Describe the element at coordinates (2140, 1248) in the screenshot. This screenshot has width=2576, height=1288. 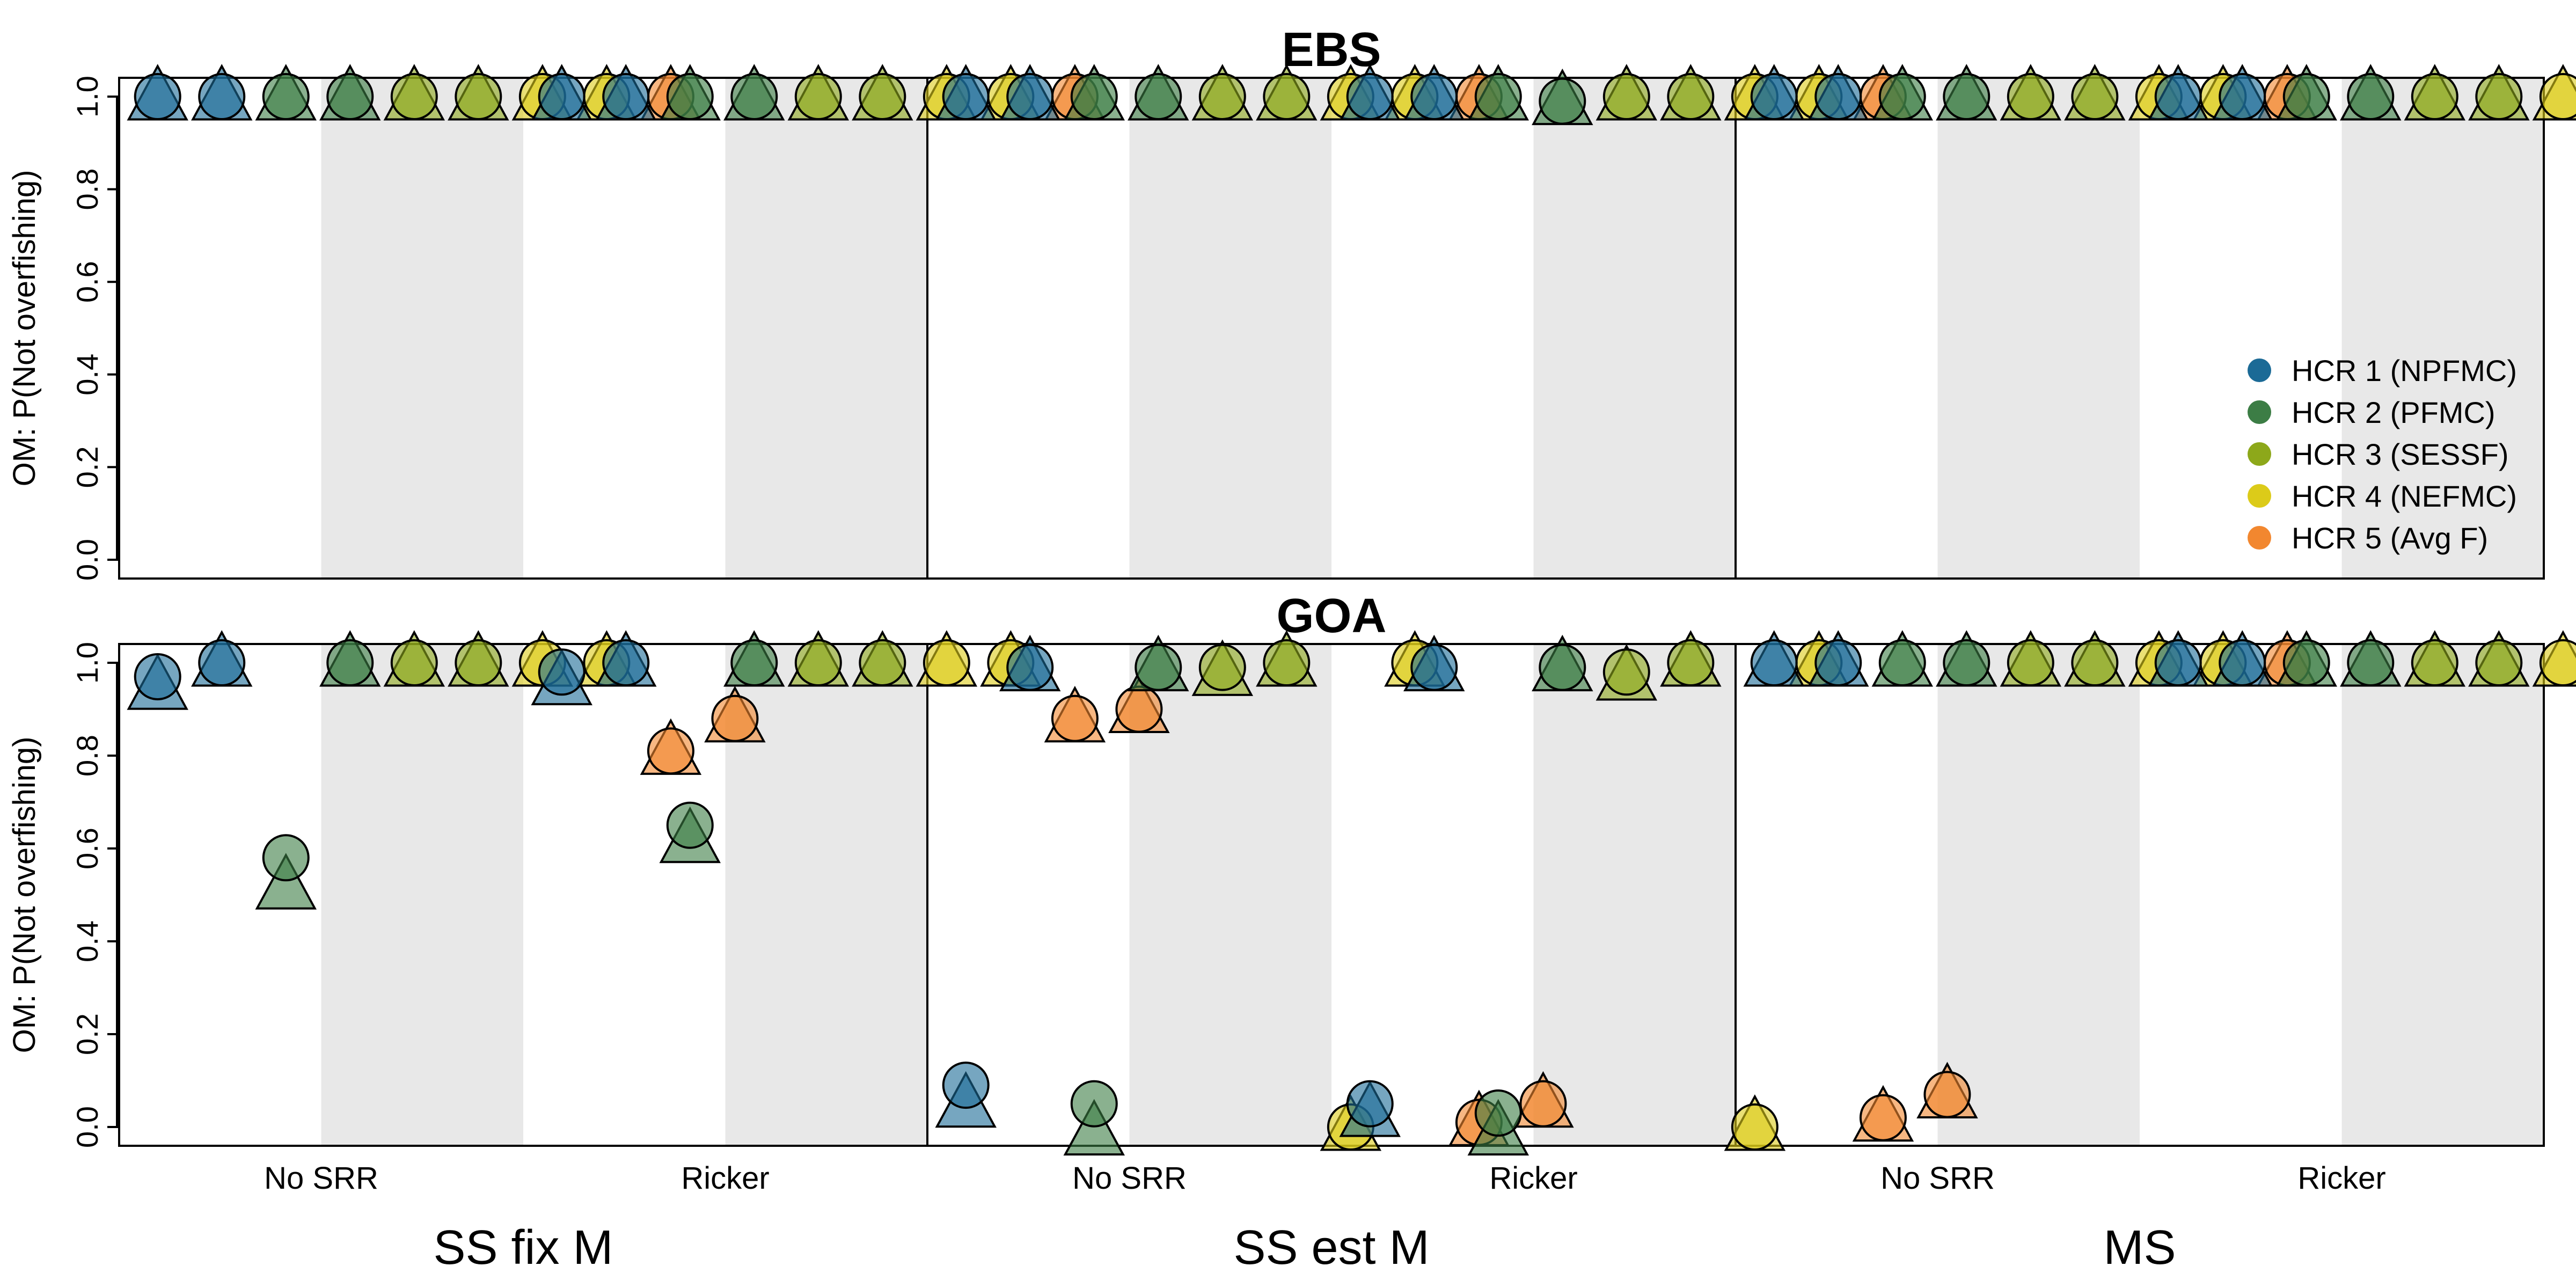
I see `model-label: MS` at that location.